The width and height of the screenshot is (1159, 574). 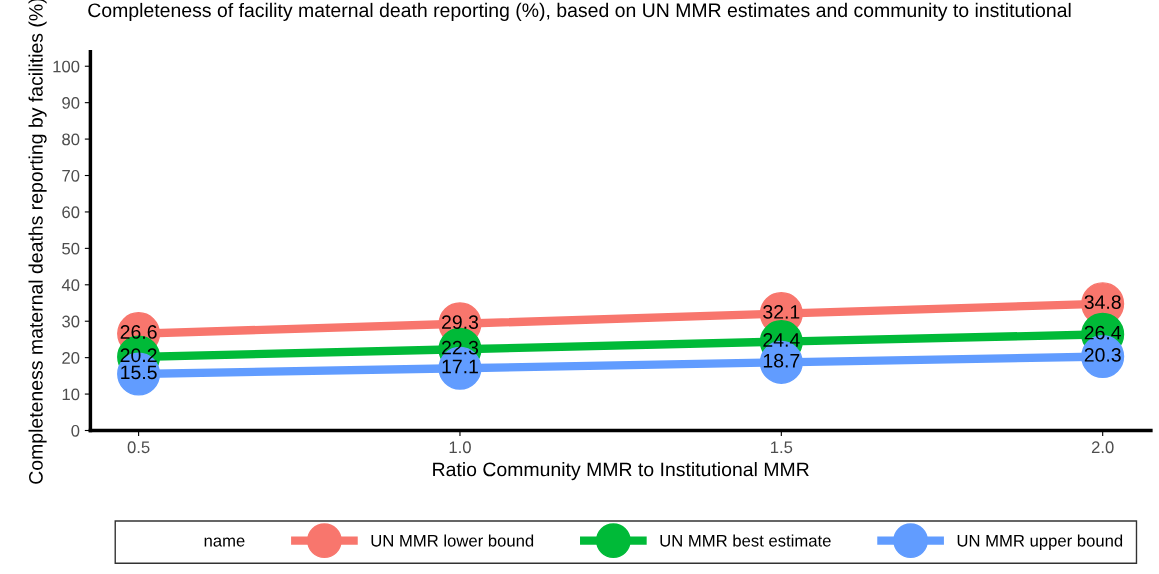 What do you see at coordinates (745, 540) in the screenshot?
I see `legend-label: UN MMR best estimate` at bounding box center [745, 540].